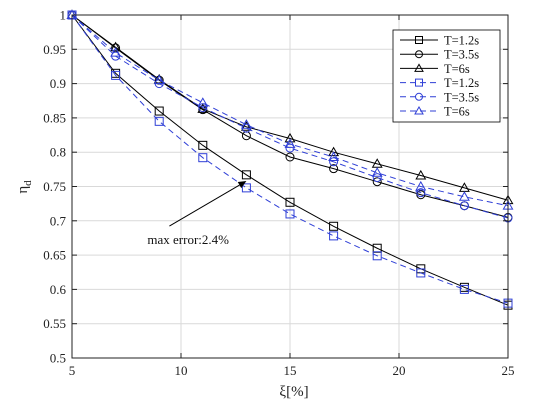  Describe the element at coordinates (58, 220) in the screenshot. I see `y-tick-label: 0.7` at that location.